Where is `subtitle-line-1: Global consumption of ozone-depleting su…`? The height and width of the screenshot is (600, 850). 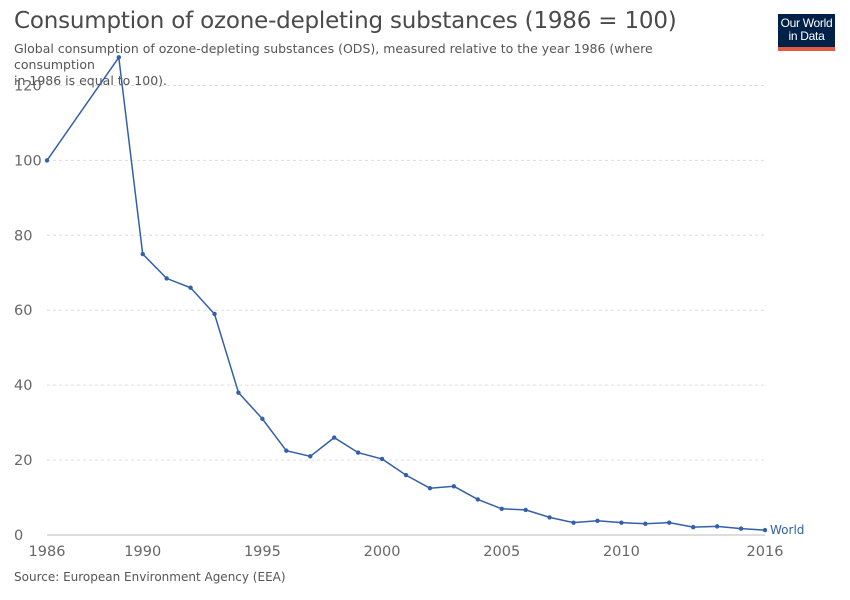 subtitle-line-1: Global consumption of ozone-depleting su… is located at coordinates (333, 56).